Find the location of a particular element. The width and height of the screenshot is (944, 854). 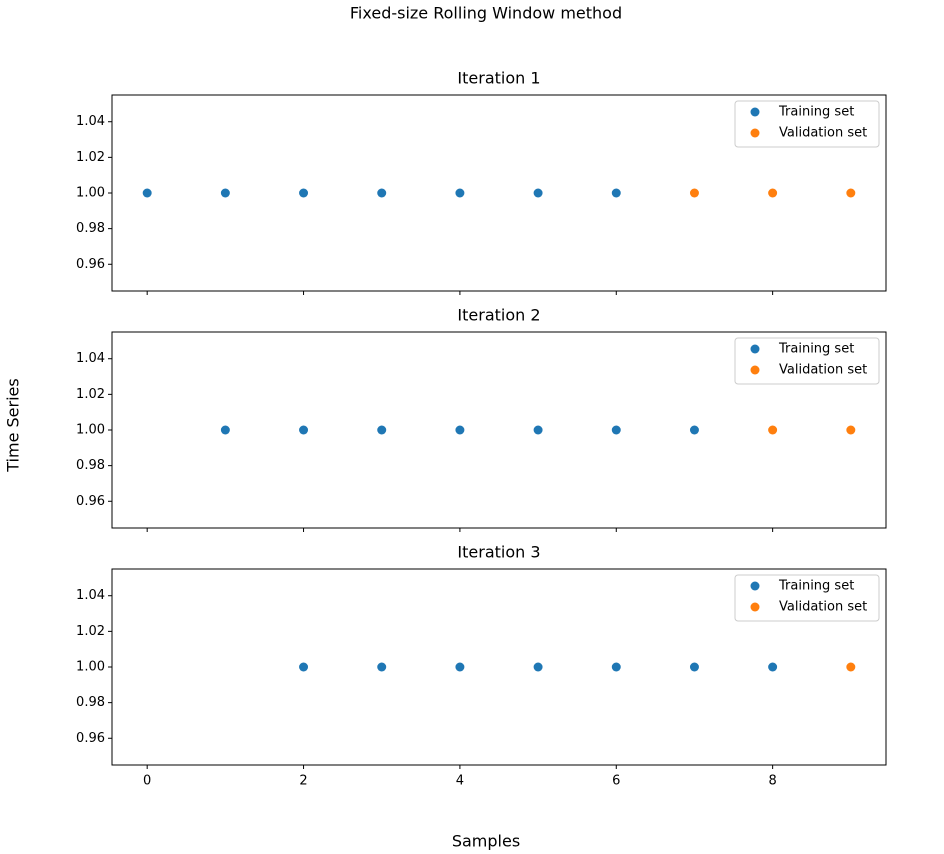

subplot-title: Iteration 2 is located at coordinates (498, 315).